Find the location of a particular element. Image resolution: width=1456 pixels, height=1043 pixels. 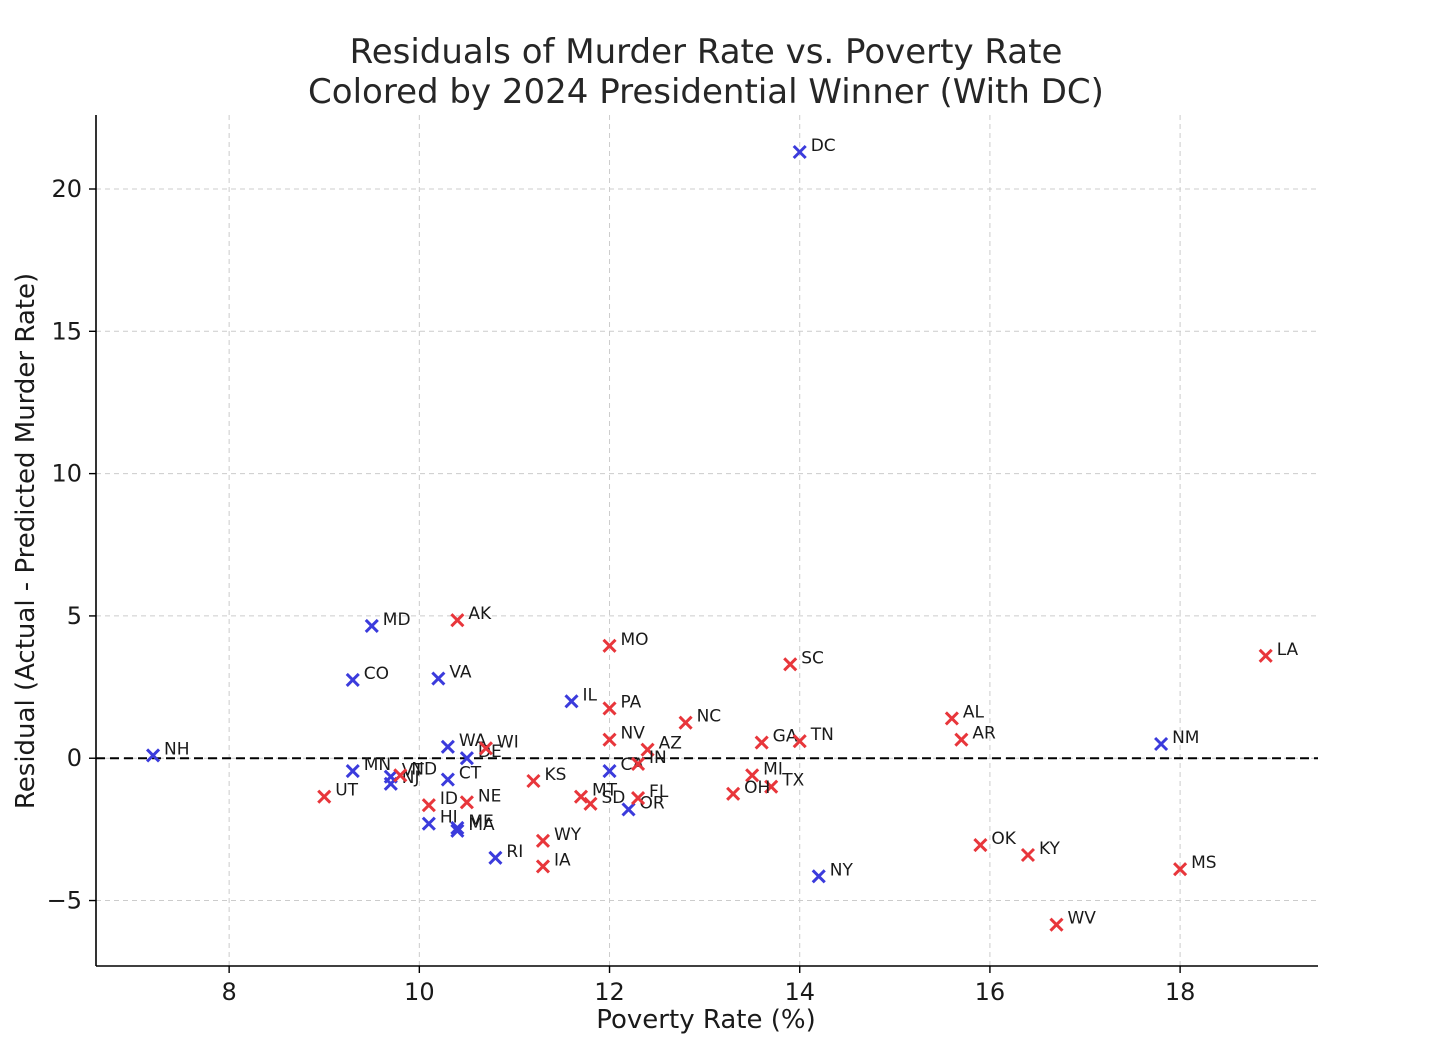

point-marker-nh is located at coordinates (153, 755).